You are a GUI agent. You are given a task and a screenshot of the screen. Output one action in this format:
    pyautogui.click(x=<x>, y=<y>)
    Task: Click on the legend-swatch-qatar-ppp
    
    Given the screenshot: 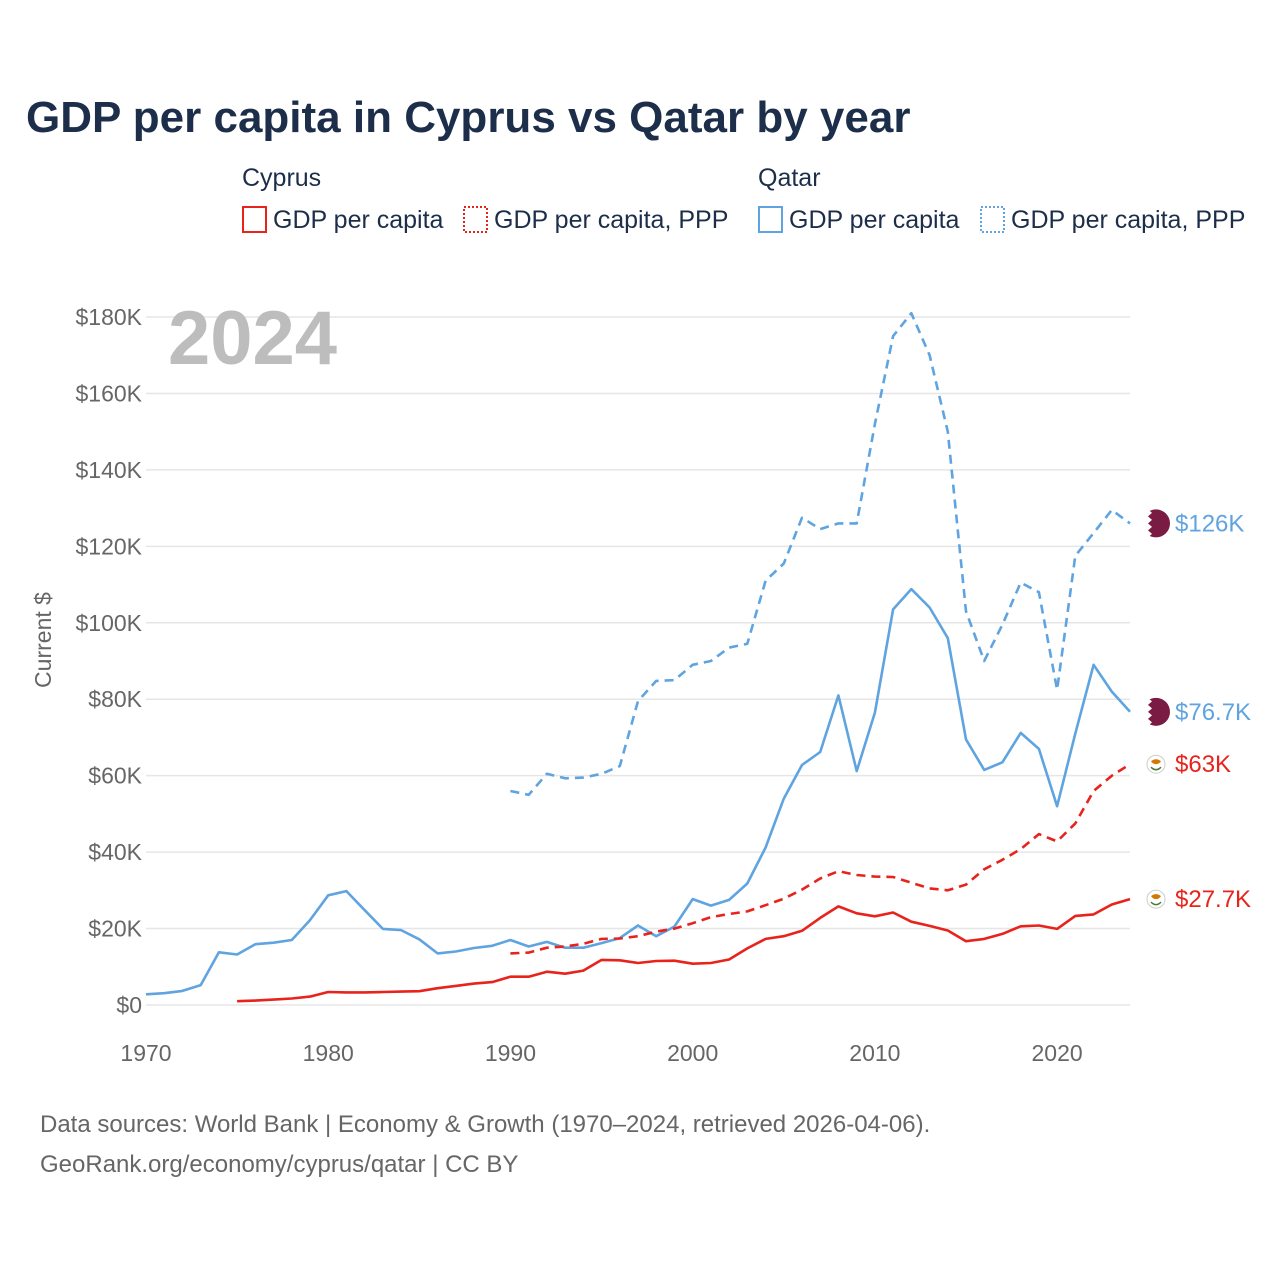 What is the action you would take?
    pyautogui.click(x=992, y=219)
    